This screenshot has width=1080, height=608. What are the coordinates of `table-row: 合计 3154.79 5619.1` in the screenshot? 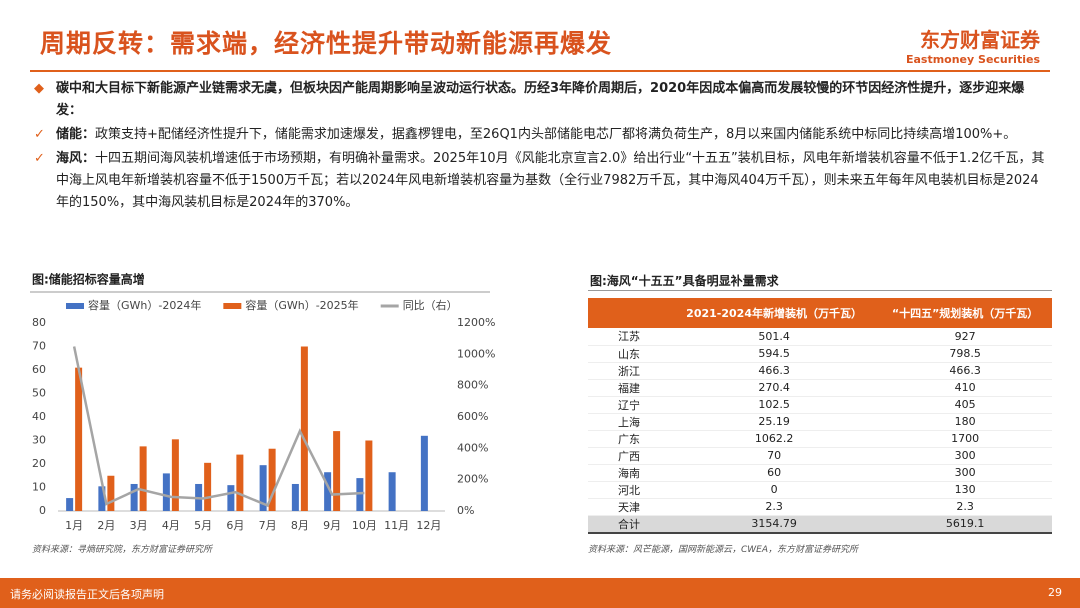 It's located at (820, 524).